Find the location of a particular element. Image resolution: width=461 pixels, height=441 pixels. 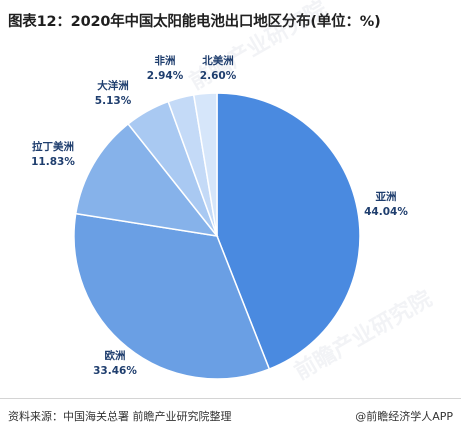

footer-divider is located at coordinates (230, 398).